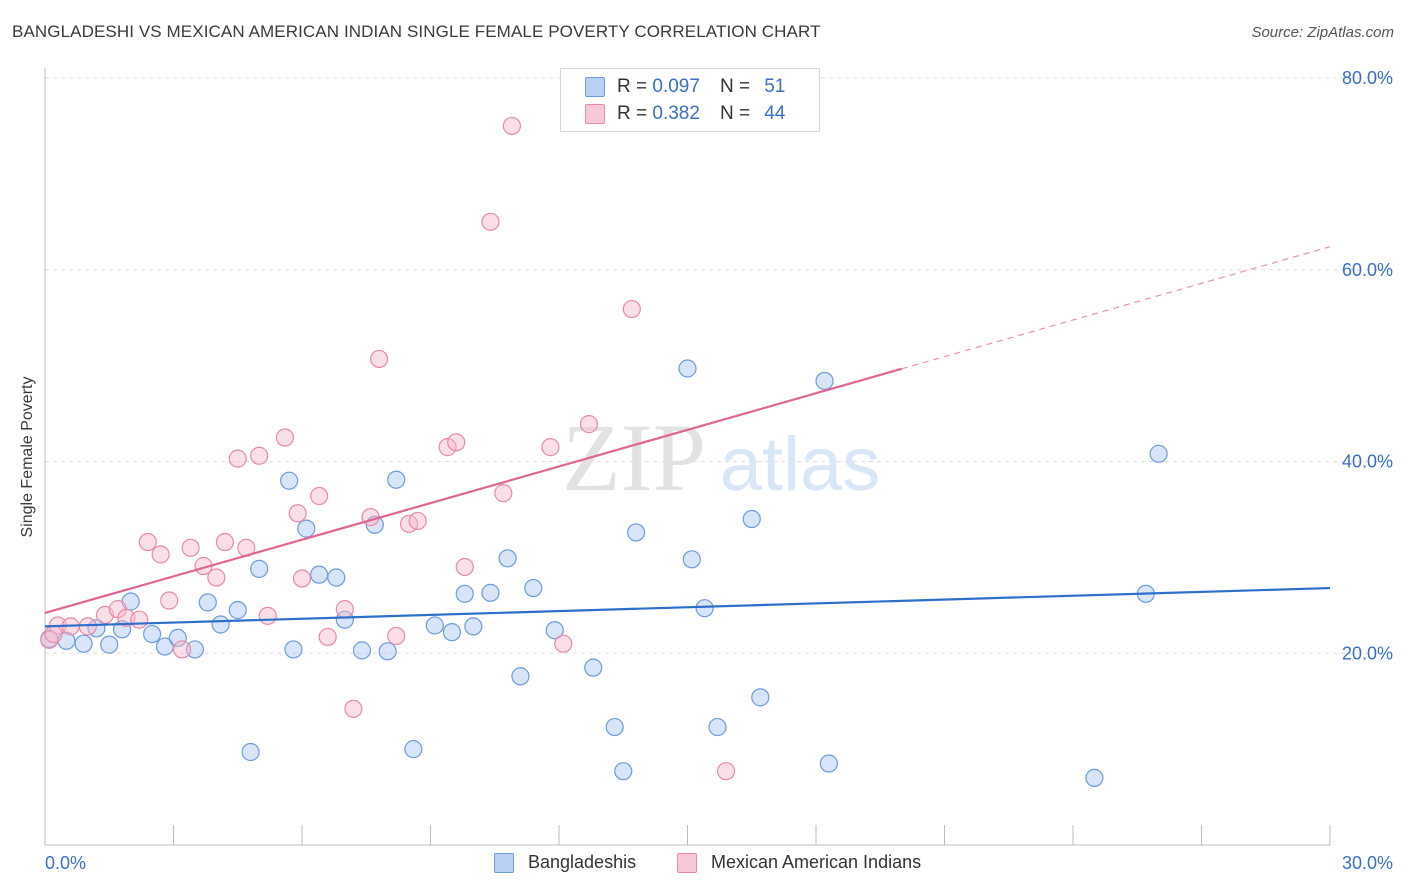  Describe the element at coordinates (1367, 462) in the screenshot. I see `y-tick-label: 40.0%` at that location.